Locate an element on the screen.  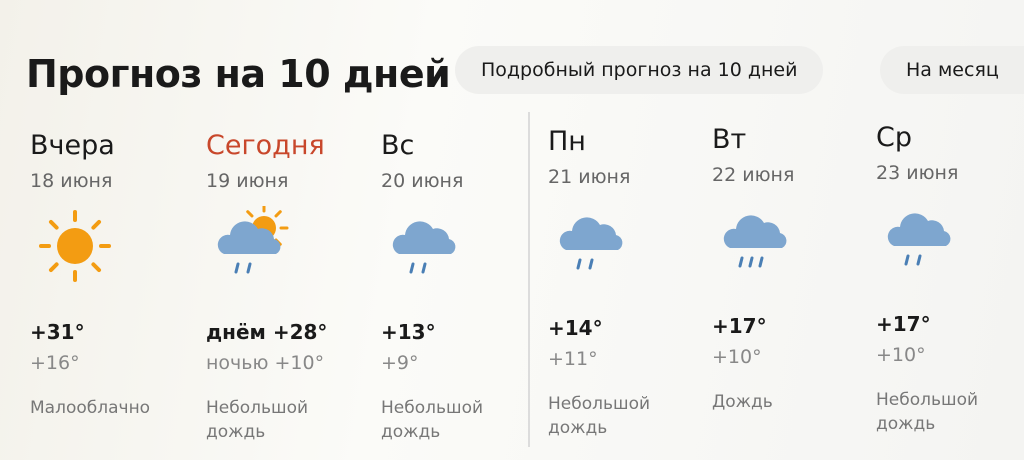
day-column: Ср 23 июня +17° +10° Небольшой дождь is located at coordinates (950, 279).